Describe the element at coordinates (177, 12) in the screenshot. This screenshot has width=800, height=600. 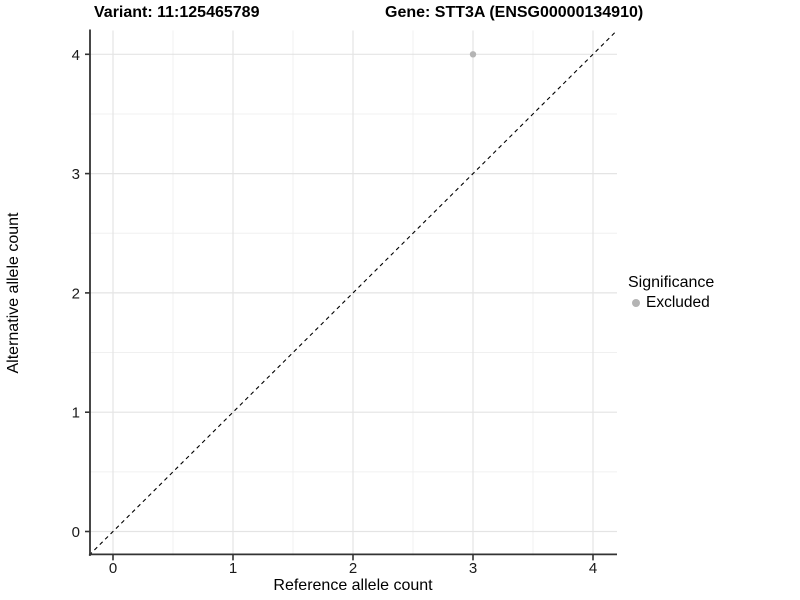
I see `plot-title-variant: Variant: 11:125465789` at that location.